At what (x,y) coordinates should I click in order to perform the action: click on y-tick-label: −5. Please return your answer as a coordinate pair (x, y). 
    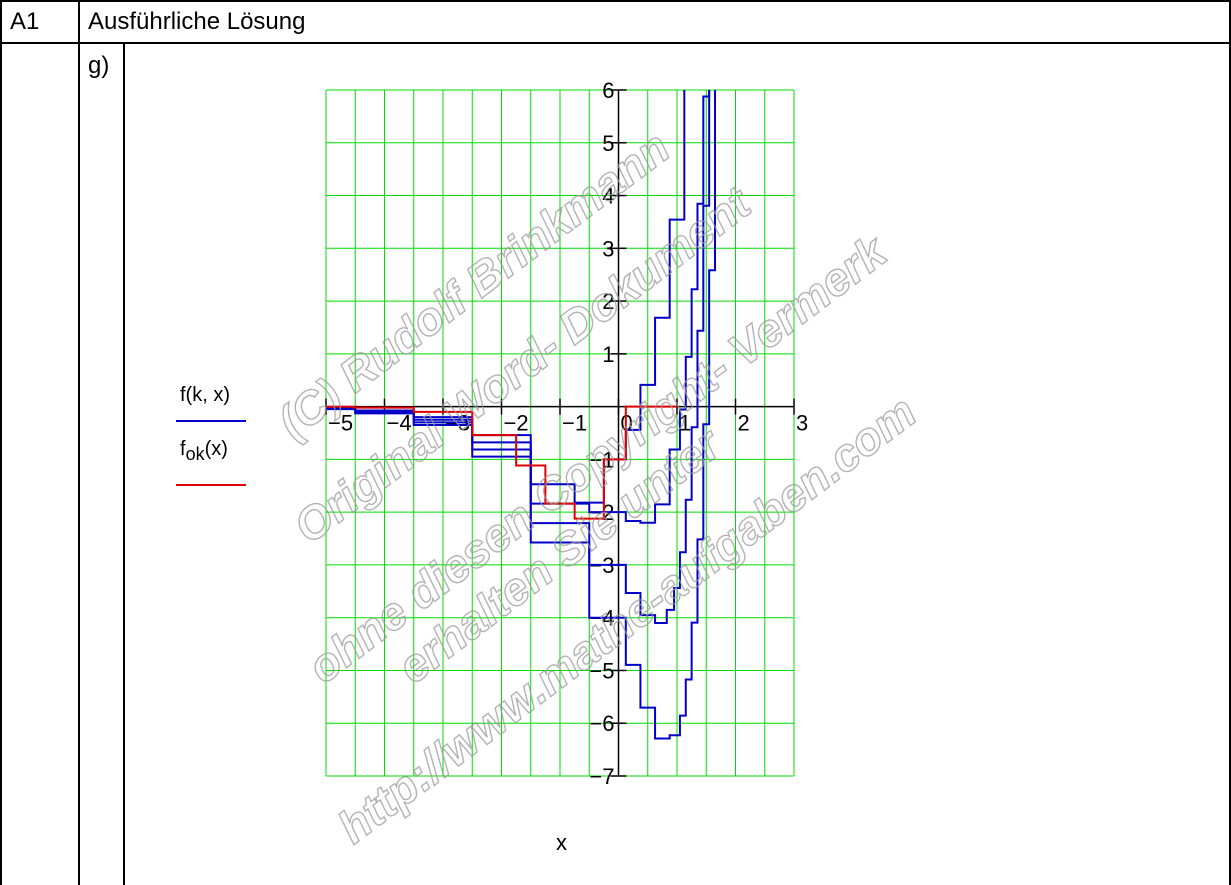
    Looking at the image, I should click on (601, 670).